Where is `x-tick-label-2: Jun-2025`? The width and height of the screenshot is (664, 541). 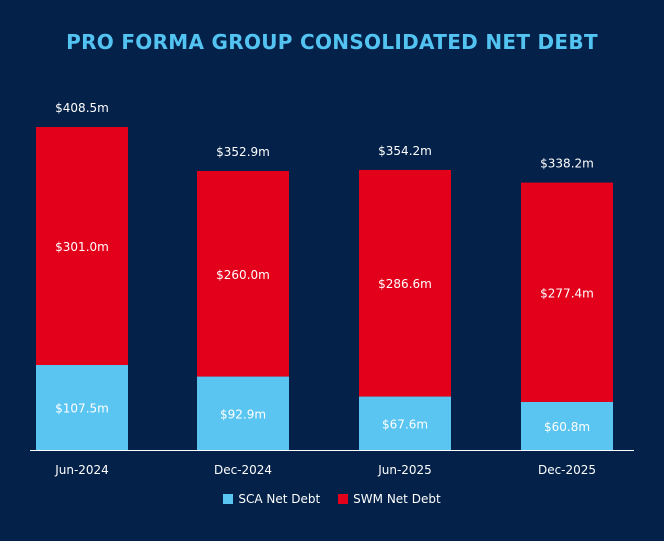 x-tick-label-2: Jun-2025 is located at coordinates (404, 470).